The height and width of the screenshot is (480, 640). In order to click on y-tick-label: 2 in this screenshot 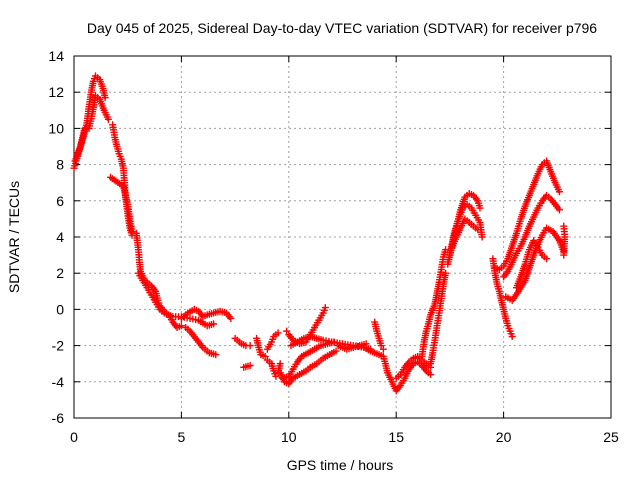, I will do `click(60, 273)`.